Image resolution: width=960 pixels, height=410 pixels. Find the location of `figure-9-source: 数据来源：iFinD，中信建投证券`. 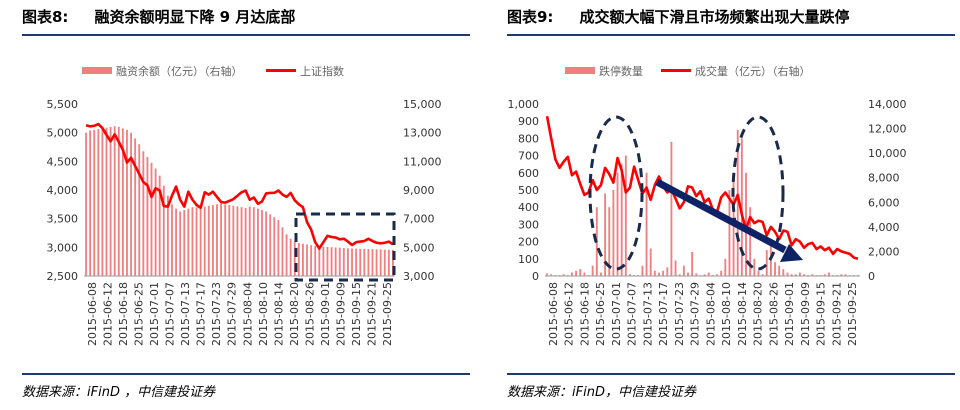

figure-9-source: 数据来源：iFinD，中信建投证券 is located at coordinates (601, 392).